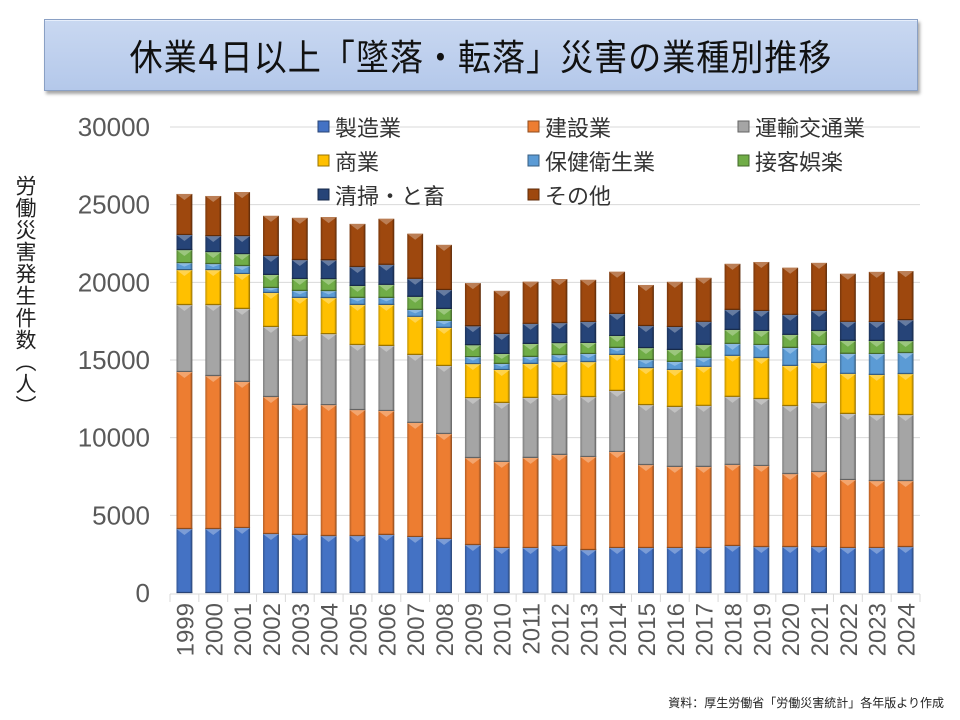 This screenshot has width=960, height=720. Describe the element at coordinates (559, 436) in the screenshot. I see `bar-stack-2012` at that location.